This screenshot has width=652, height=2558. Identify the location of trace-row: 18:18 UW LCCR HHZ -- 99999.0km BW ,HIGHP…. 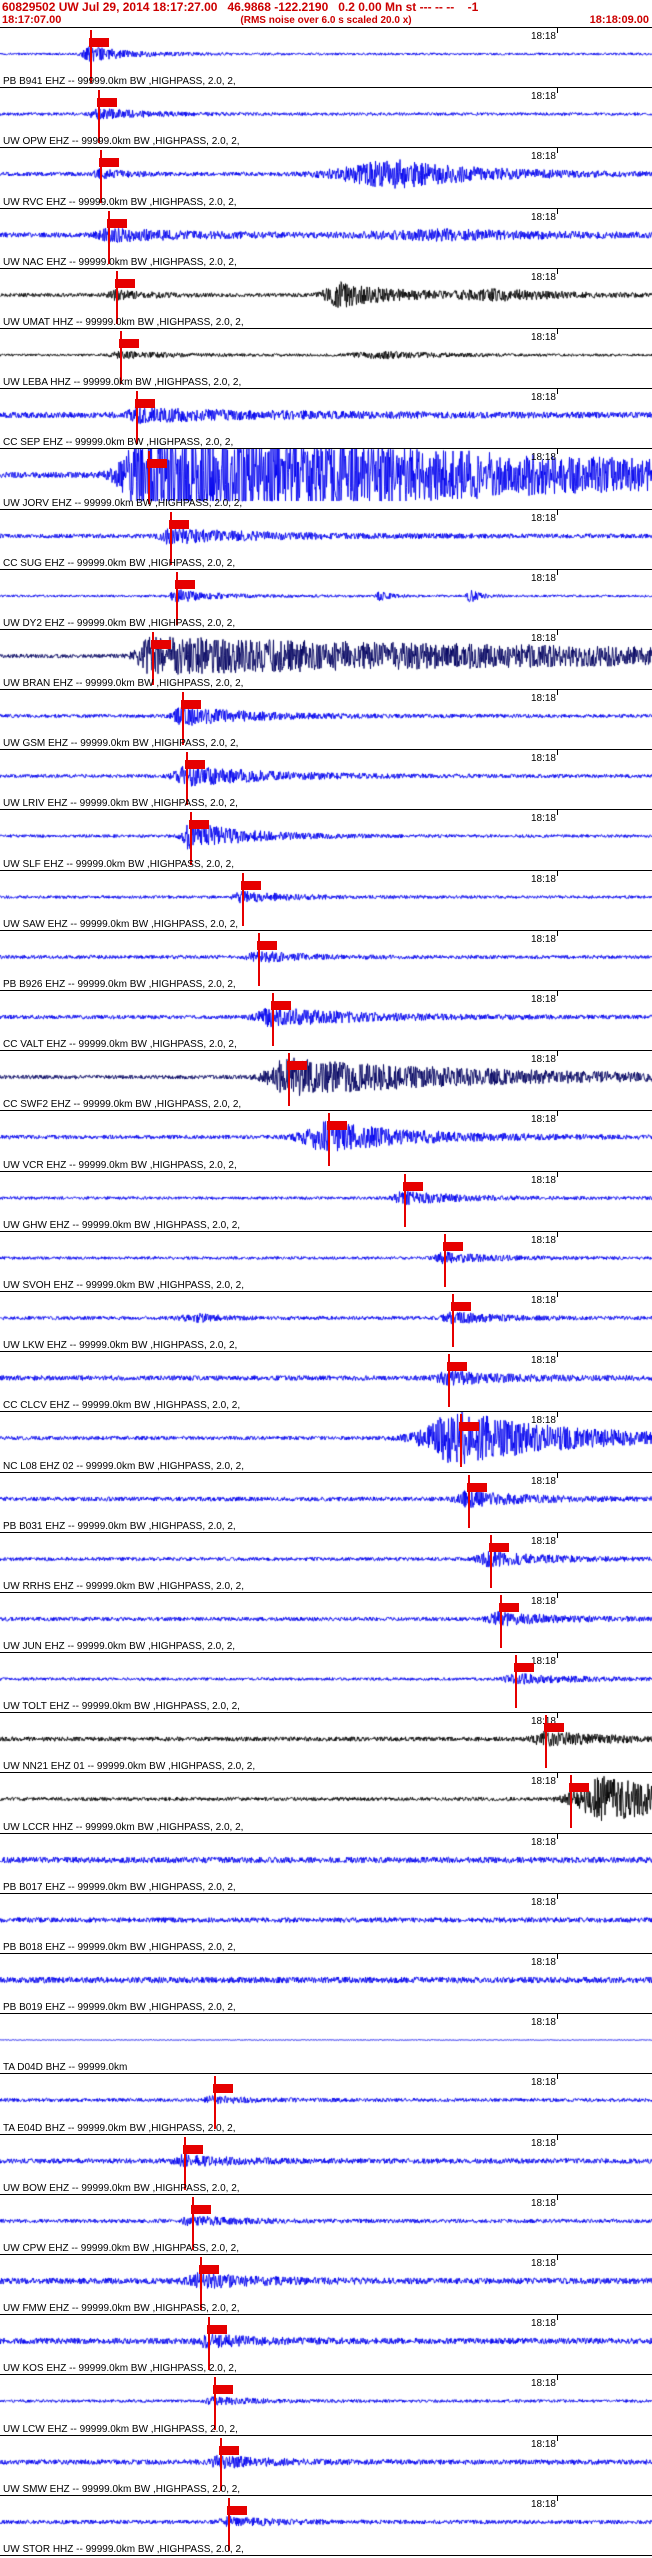
(326, 1803).